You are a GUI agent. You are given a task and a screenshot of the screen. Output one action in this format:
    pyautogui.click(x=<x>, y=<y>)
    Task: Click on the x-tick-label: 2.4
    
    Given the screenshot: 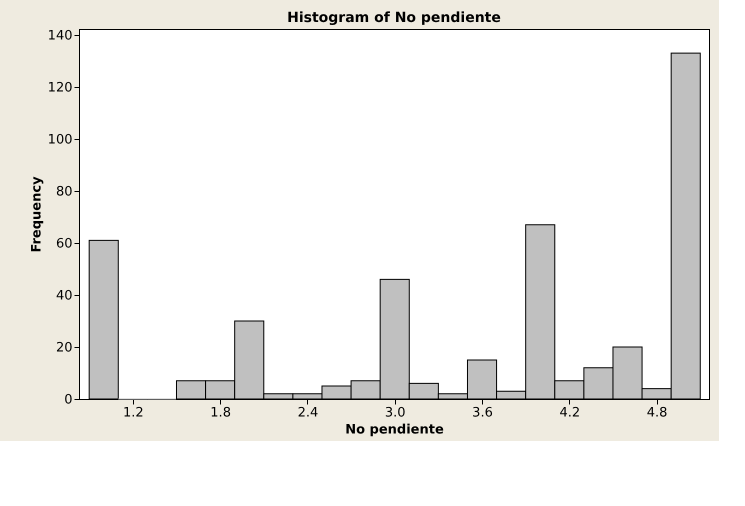 What is the action you would take?
    pyautogui.click(x=308, y=413)
    